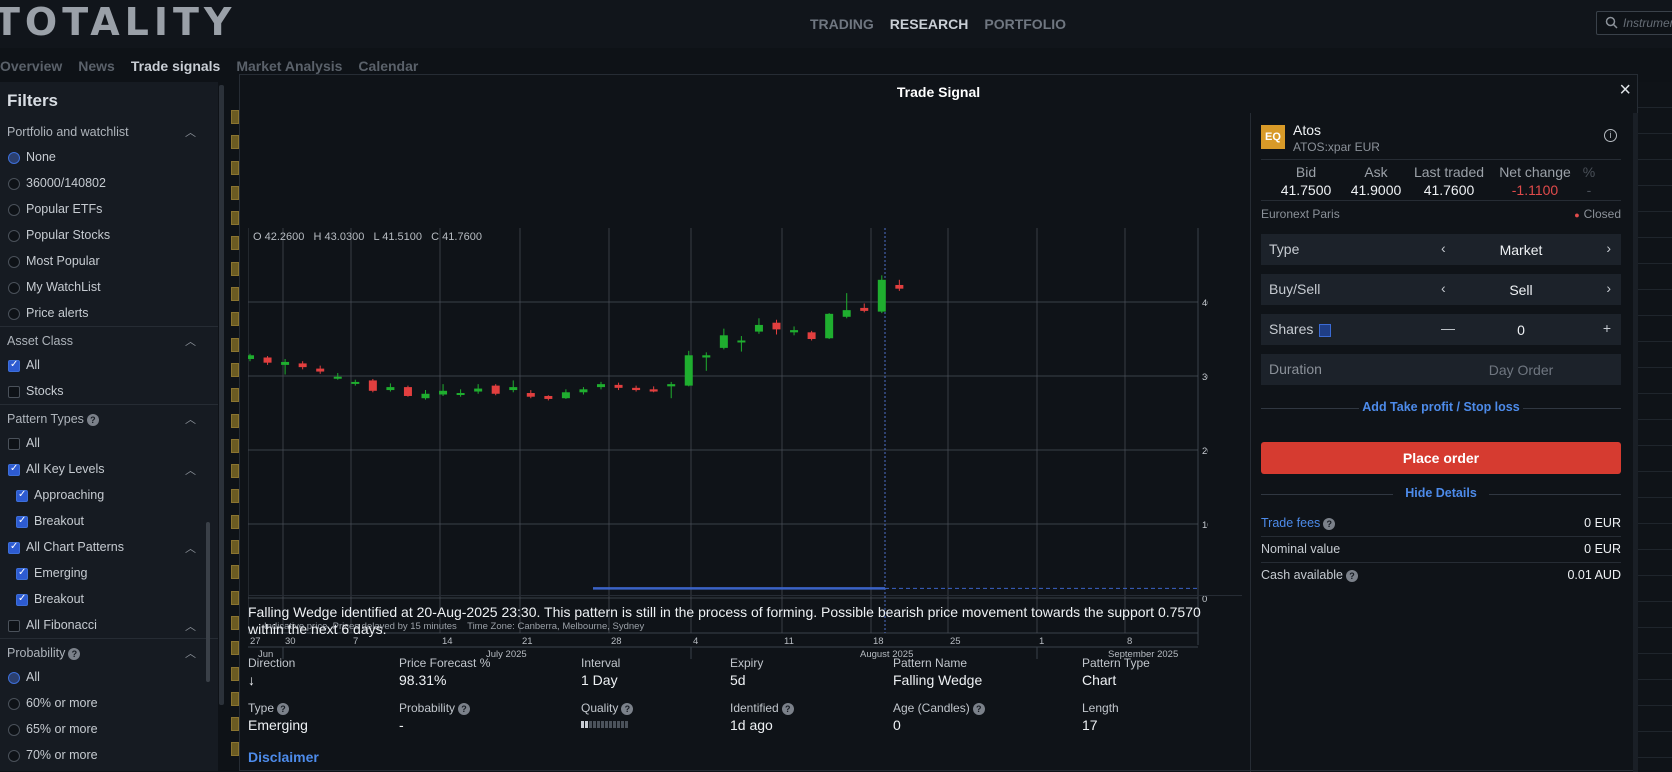  What do you see at coordinates (109, 287) in the screenshot?
I see `filter-option-my-watchlist: My WatchList` at bounding box center [109, 287].